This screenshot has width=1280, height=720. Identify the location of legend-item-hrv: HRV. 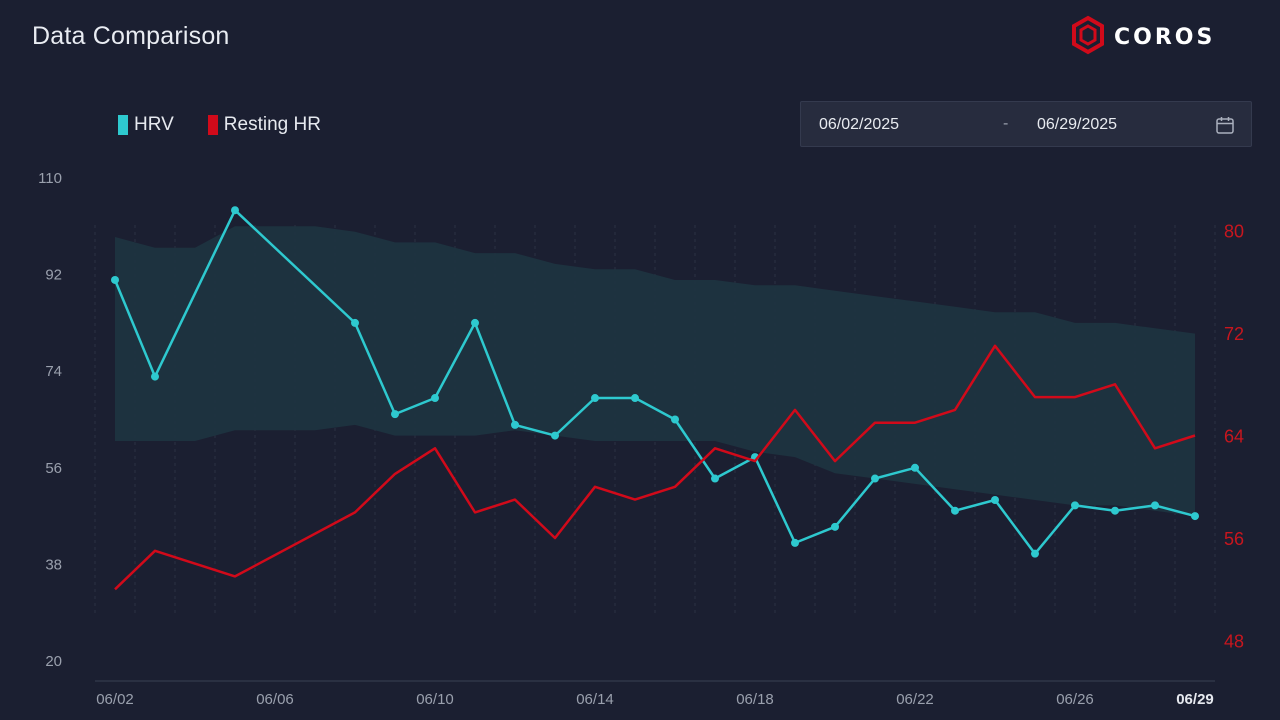
(146, 125).